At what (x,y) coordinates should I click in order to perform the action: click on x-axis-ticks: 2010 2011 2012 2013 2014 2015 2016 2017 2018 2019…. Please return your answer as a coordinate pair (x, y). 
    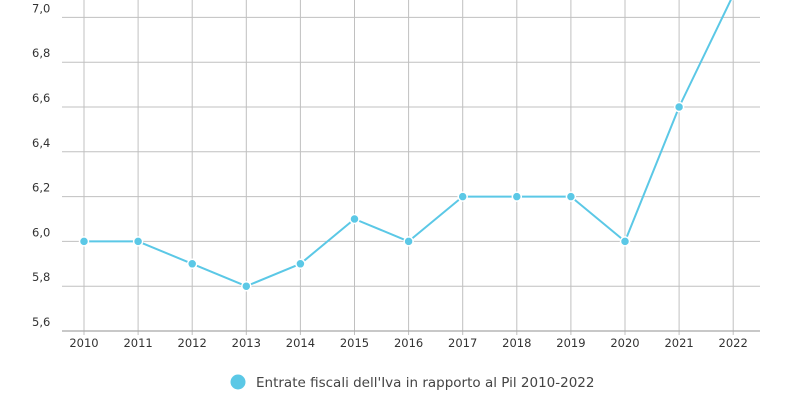
    Looking at the image, I should click on (408, 343).